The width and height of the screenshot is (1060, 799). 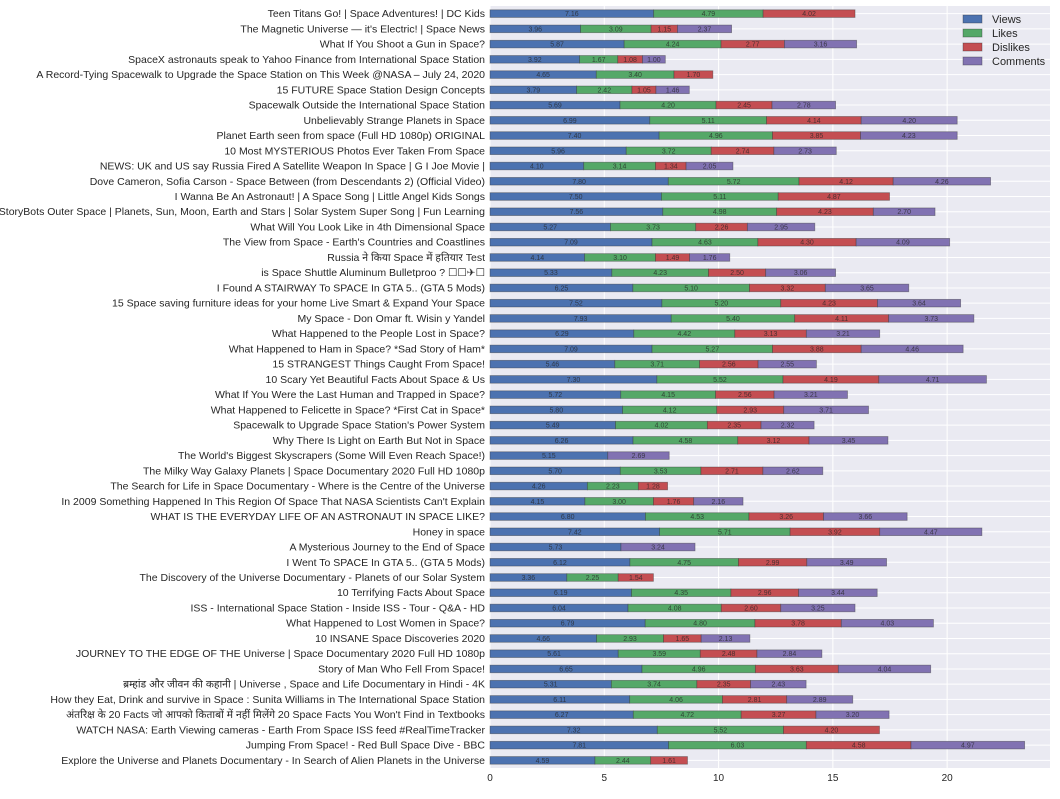 I want to click on bar-value-label: 1.76, so click(x=710, y=258).